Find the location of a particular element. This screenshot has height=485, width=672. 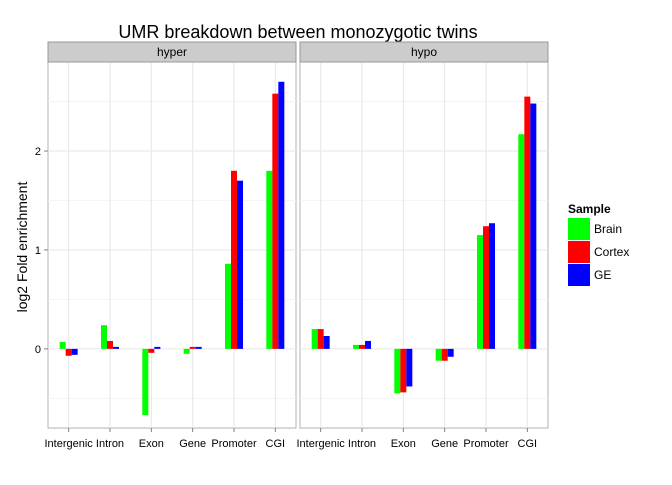

bar-hypo-cgi-brain is located at coordinates (521, 241).